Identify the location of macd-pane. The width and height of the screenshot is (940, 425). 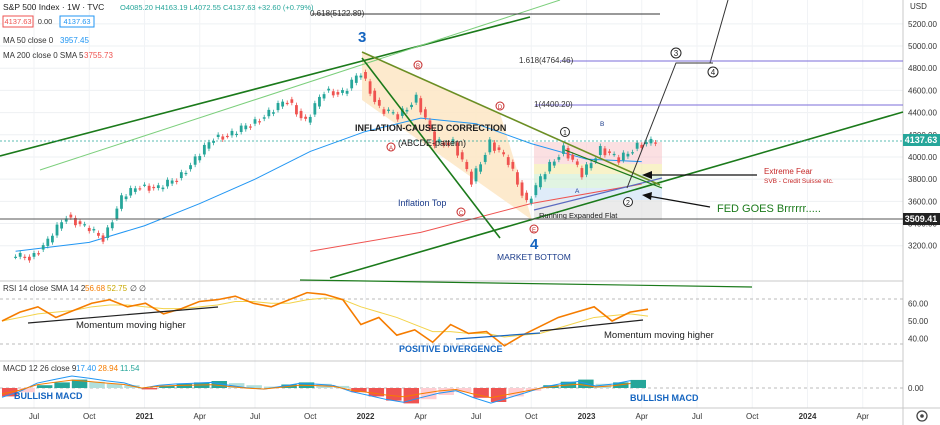
(451, 389).